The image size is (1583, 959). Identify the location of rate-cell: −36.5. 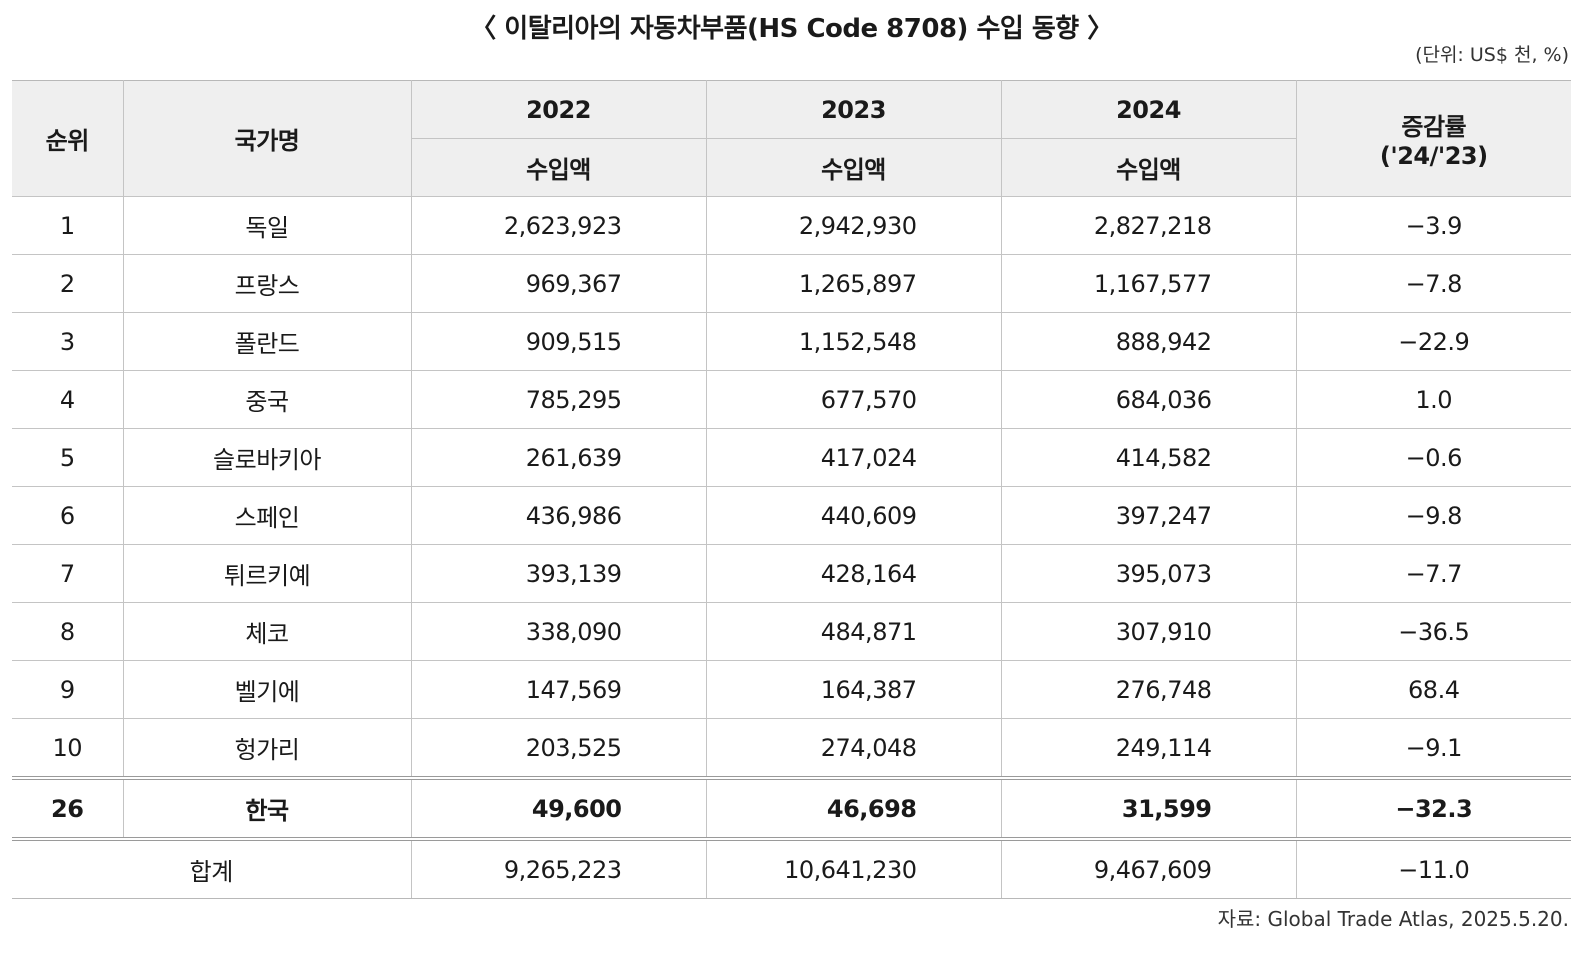
(1433, 631).